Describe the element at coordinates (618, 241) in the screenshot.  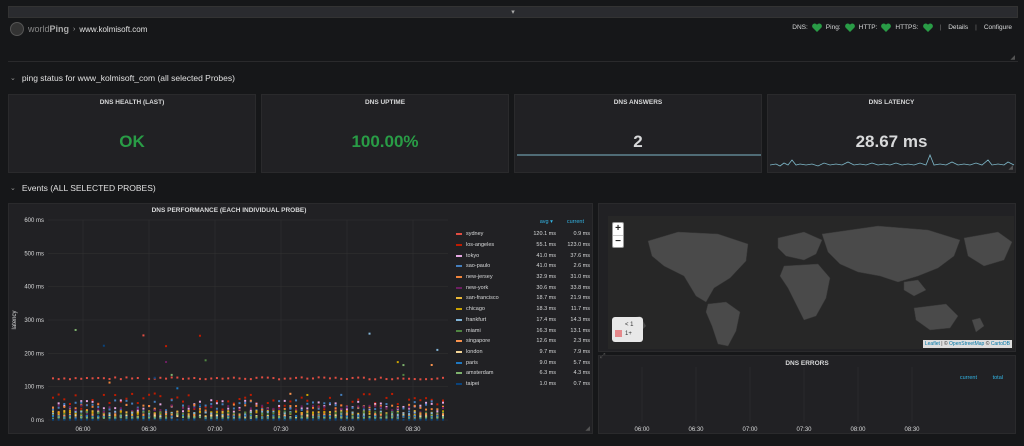
I see `zoom-out-button: −` at that location.